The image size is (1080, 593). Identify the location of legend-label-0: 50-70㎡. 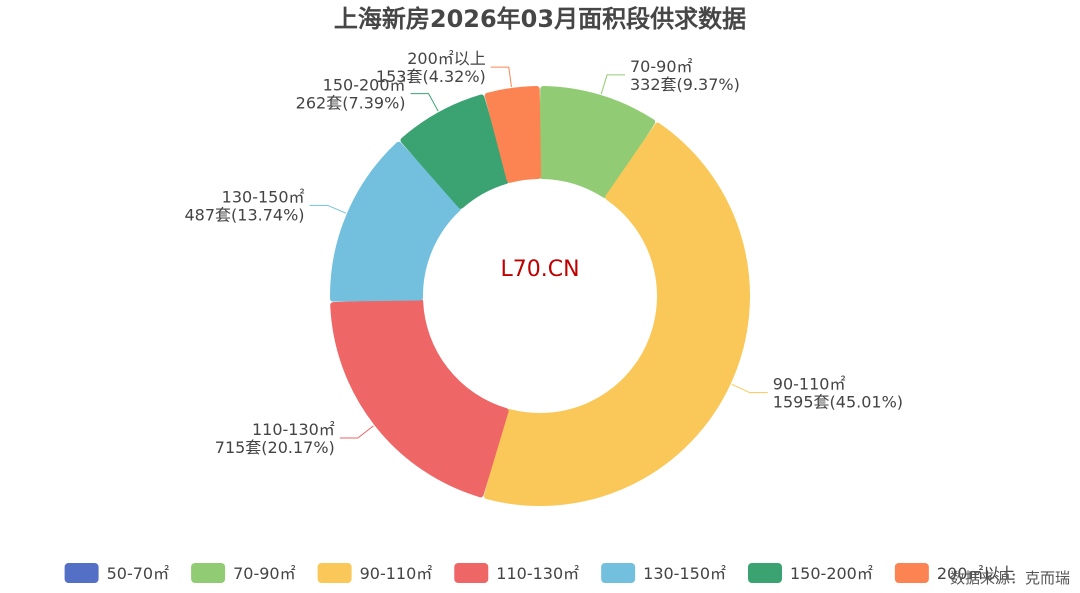
(138, 573).